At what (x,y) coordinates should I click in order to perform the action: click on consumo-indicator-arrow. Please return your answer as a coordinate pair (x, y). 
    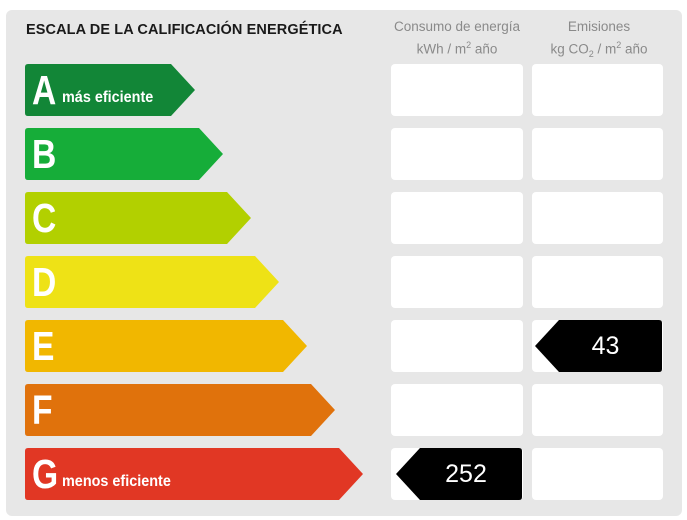
    Looking at the image, I should click on (459, 474).